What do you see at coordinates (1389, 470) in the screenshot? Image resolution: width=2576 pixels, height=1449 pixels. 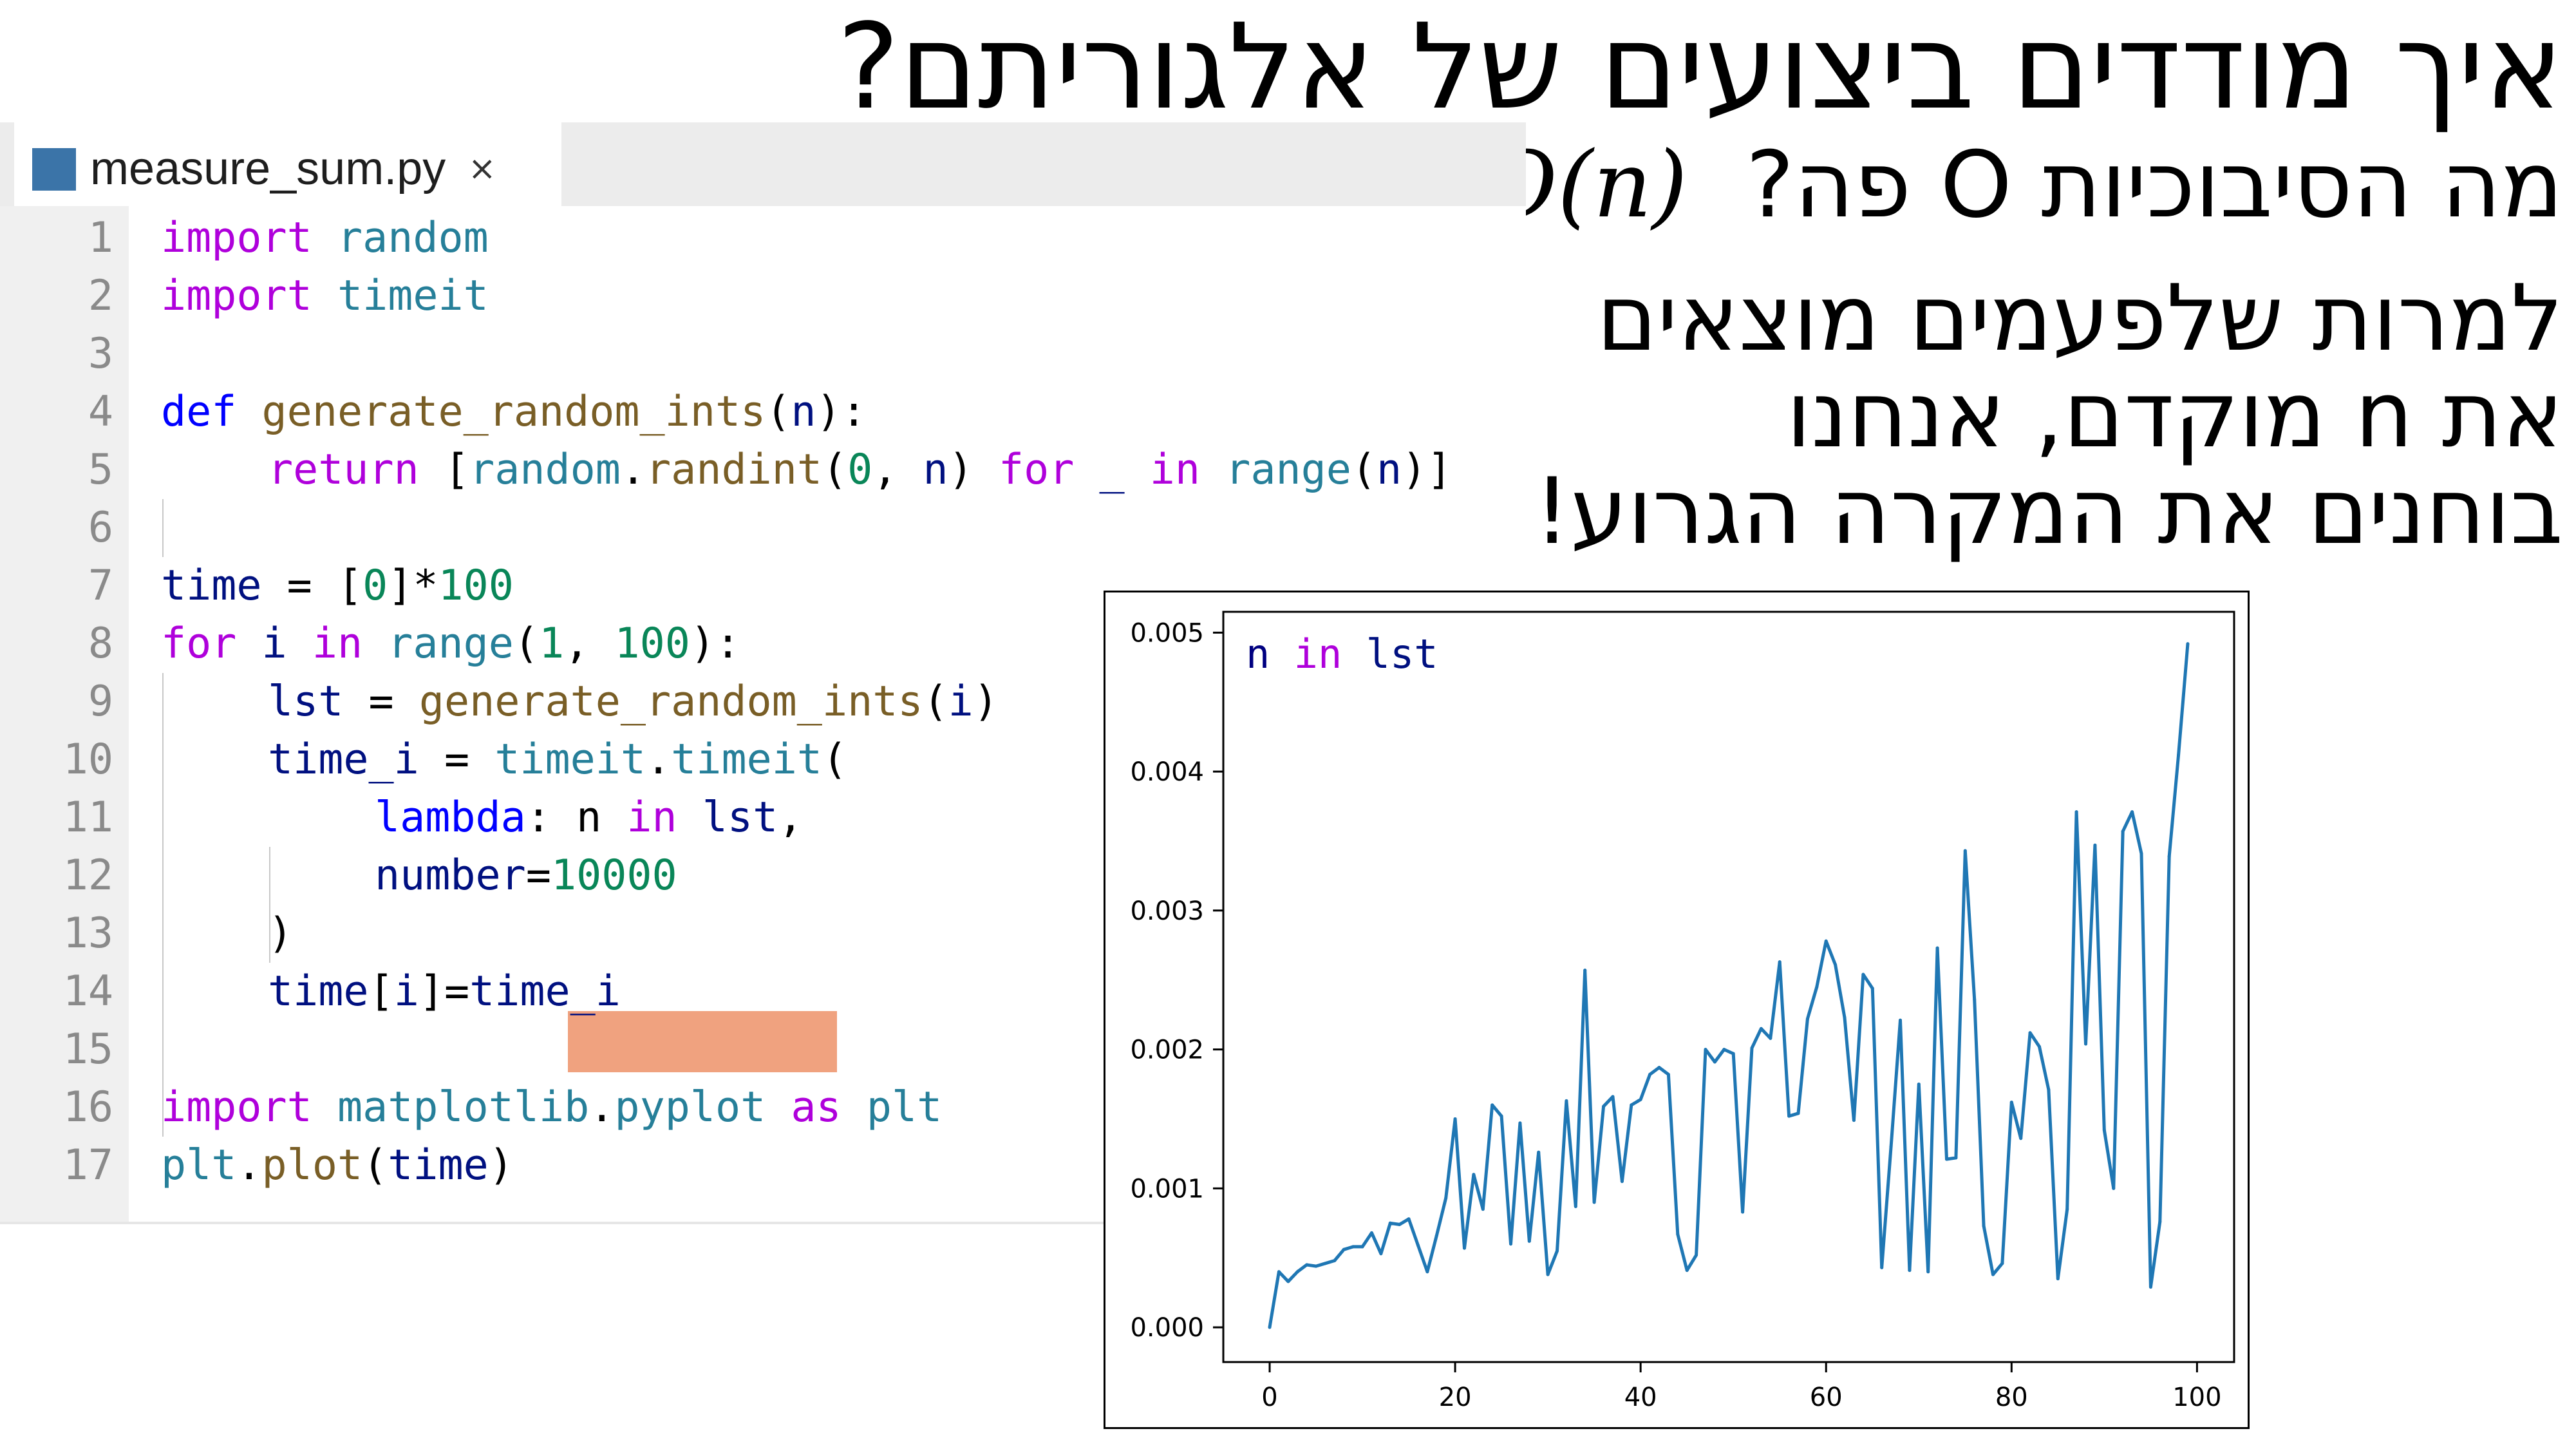 I see `variable: n` at bounding box center [1389, 470].